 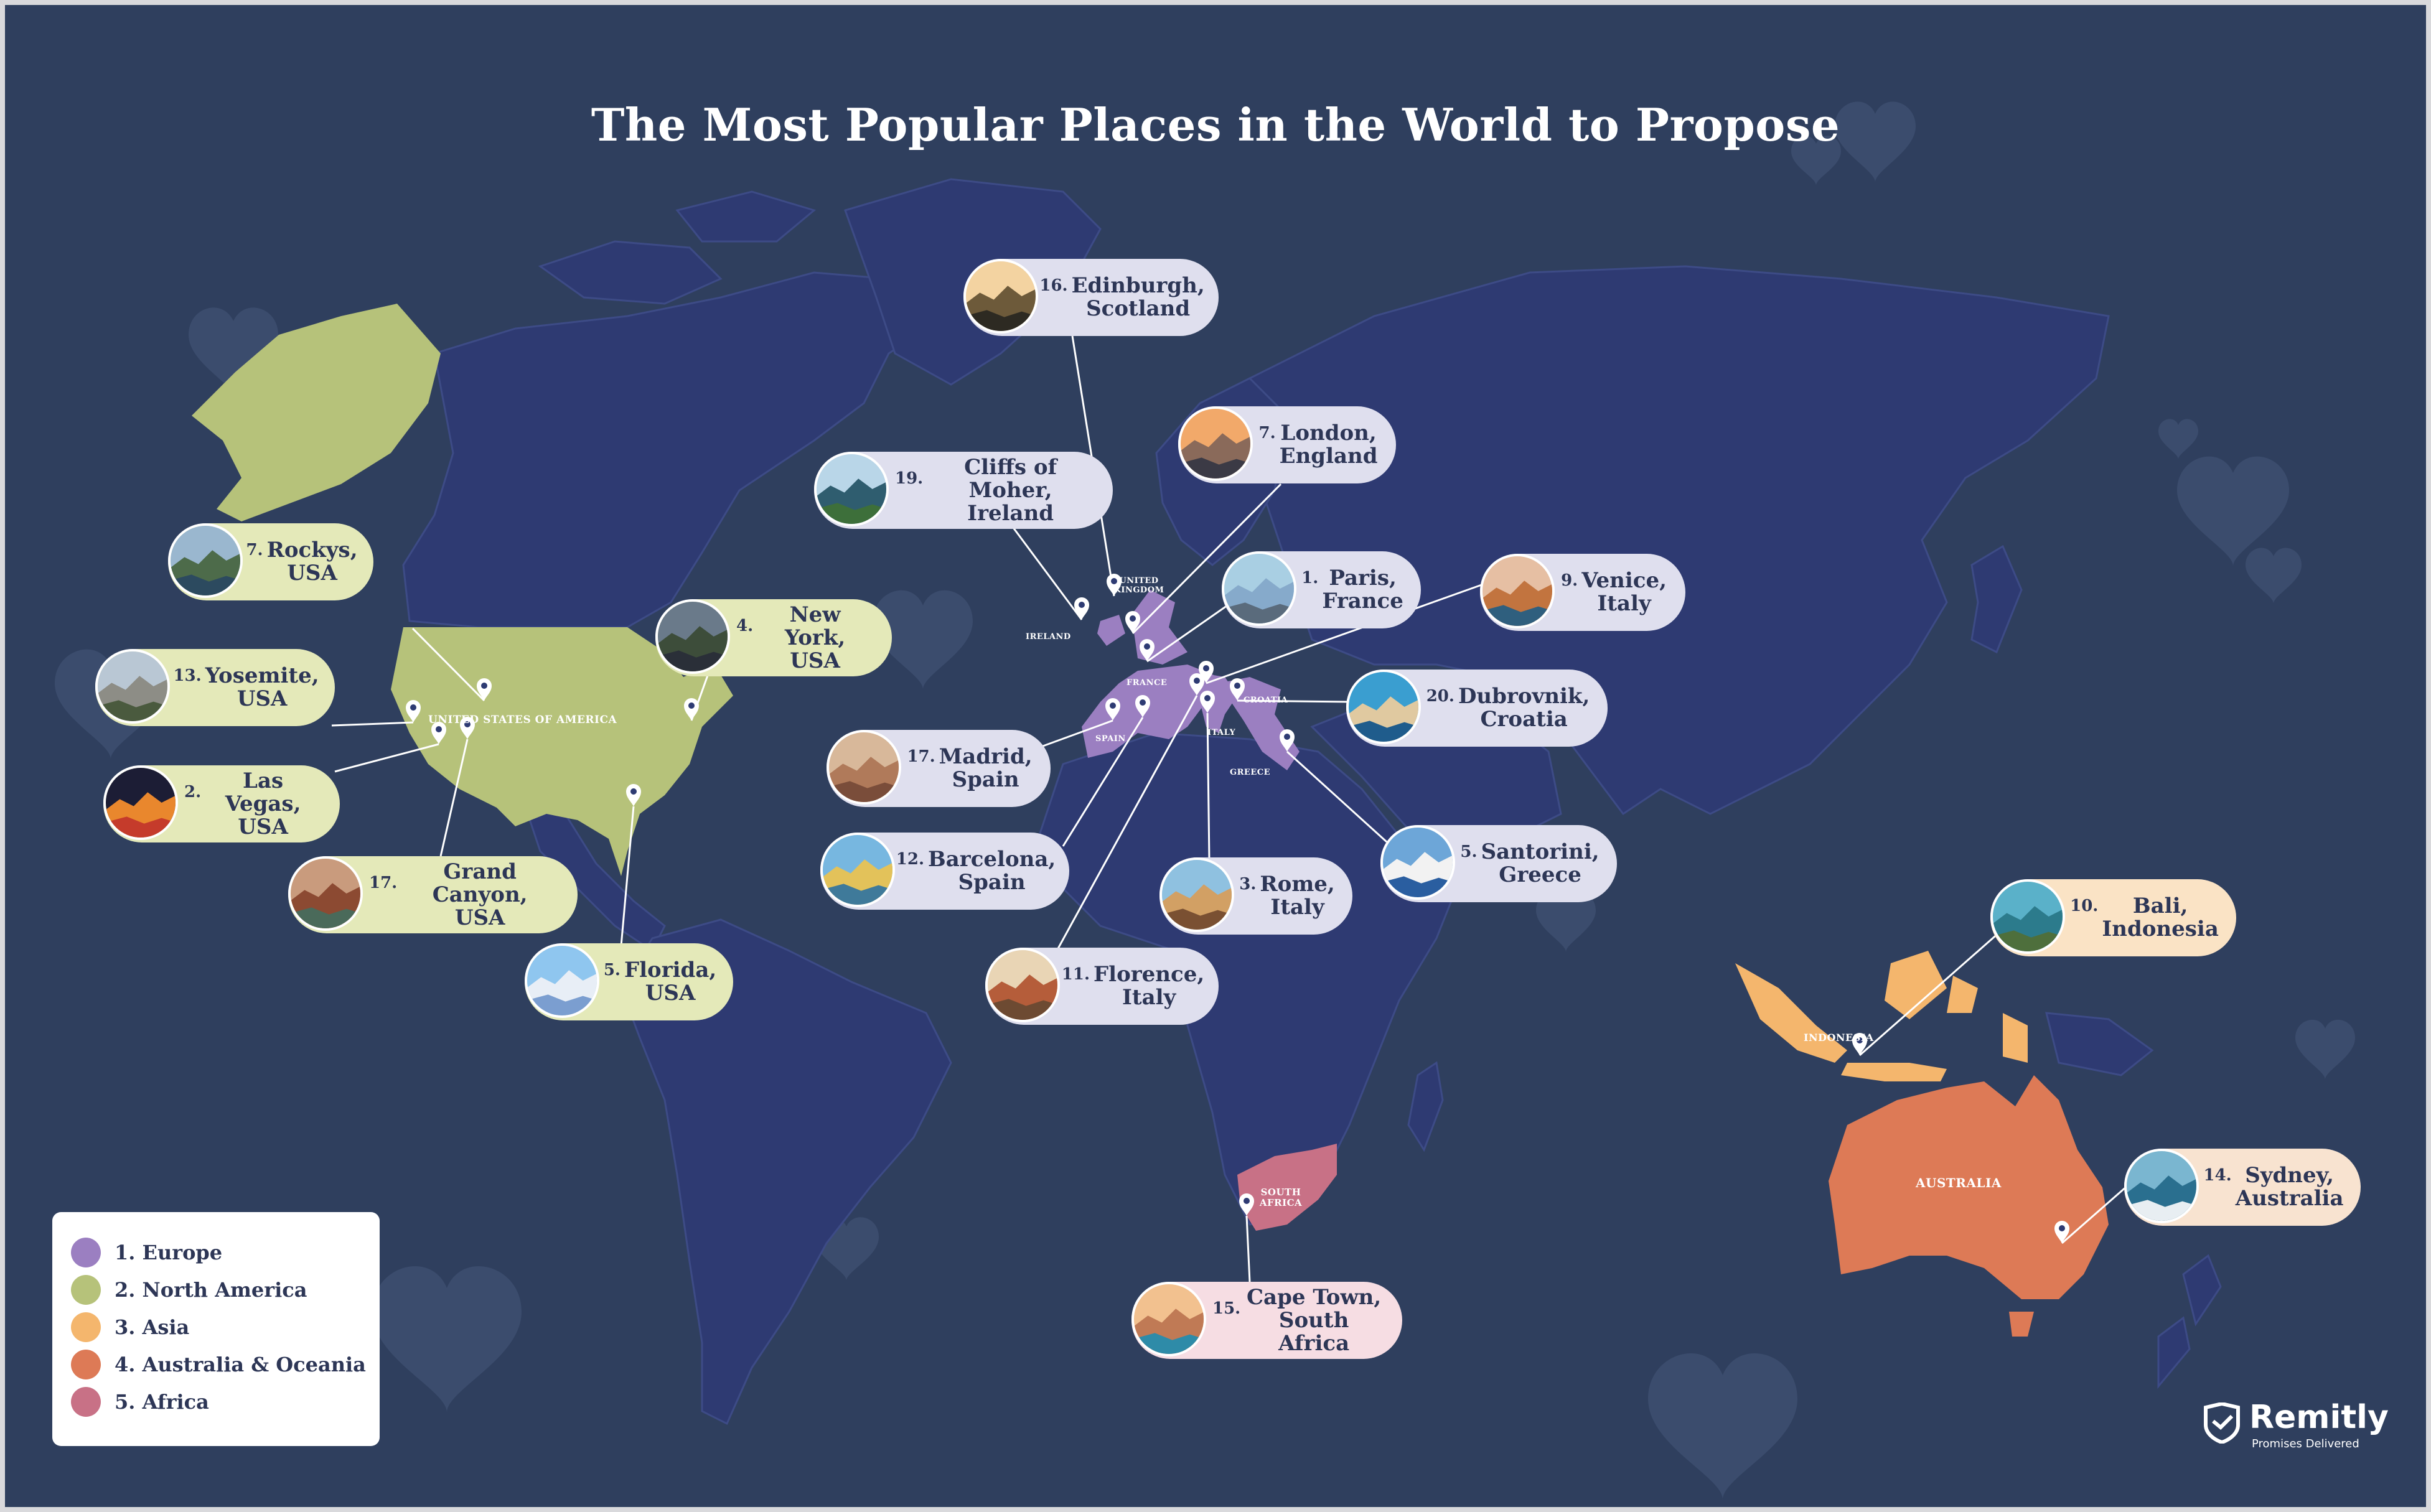 I want to click on callout-place-name: New York, USA, so click(x=815, y=638).